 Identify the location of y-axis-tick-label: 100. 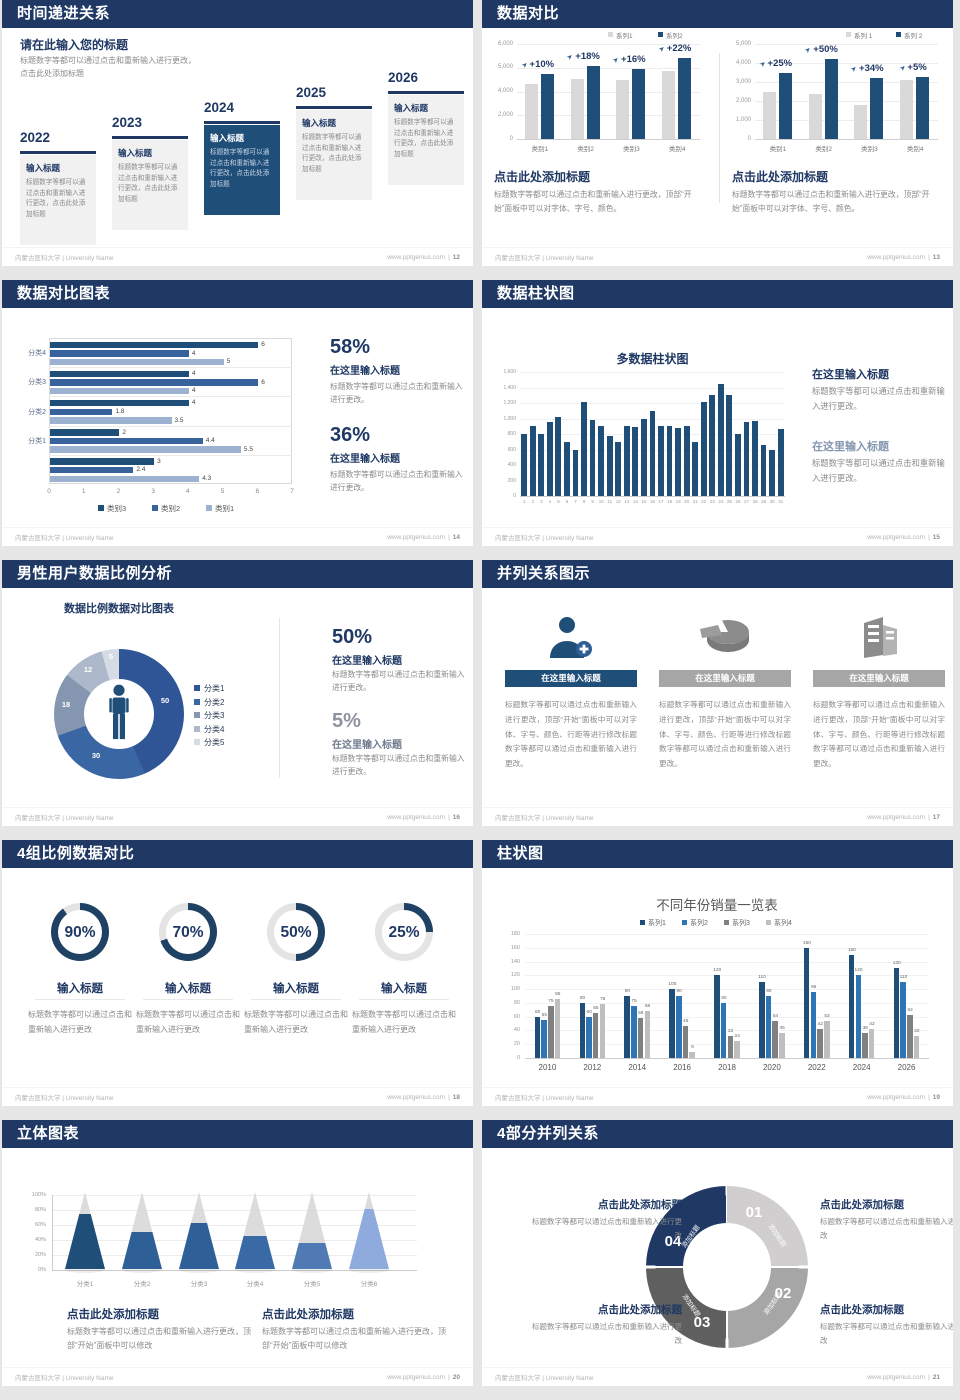
(515, 989).